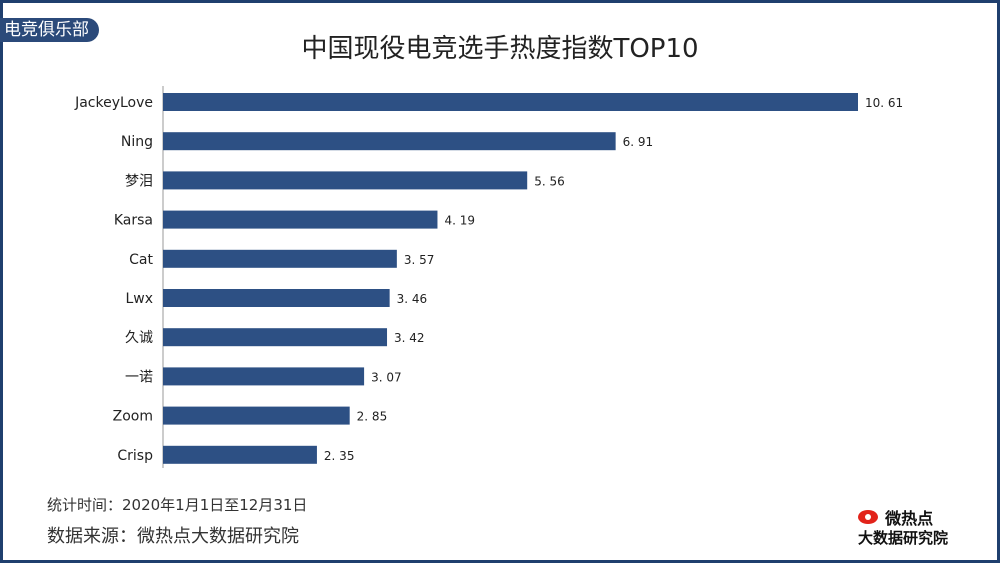  What do you see at coordinates (133, 417) in the screenshot?
I see `category-label-8: Zoom` at bounding box center [133, 417].